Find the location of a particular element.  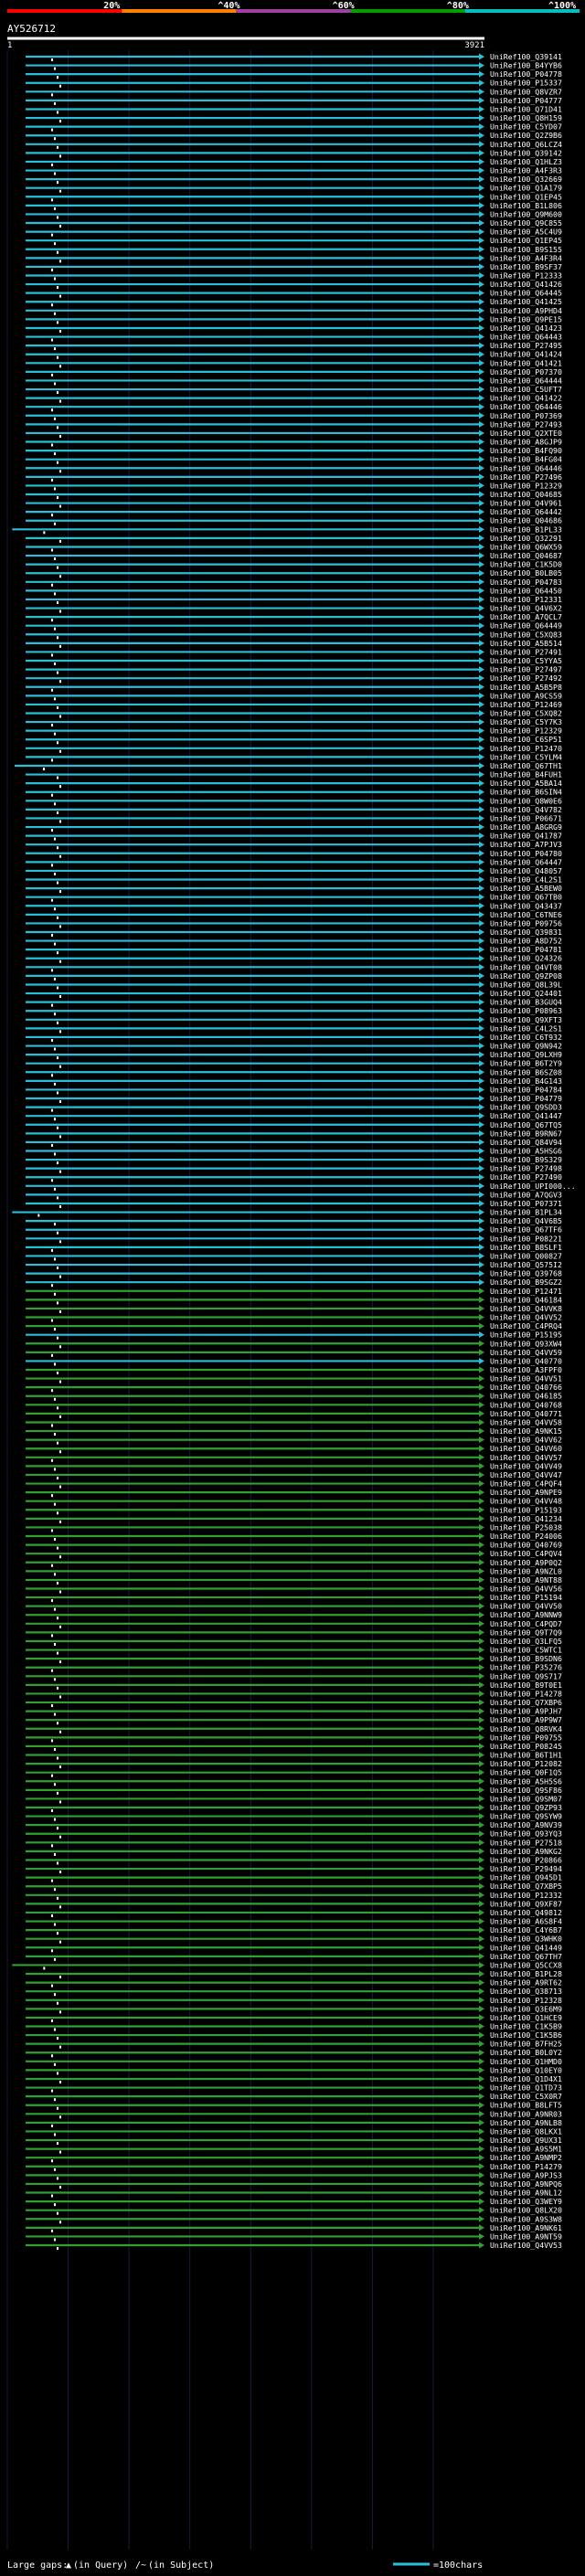

hit-label: UniRef100_A7QGV3 is located at coordinates (526, 1194).